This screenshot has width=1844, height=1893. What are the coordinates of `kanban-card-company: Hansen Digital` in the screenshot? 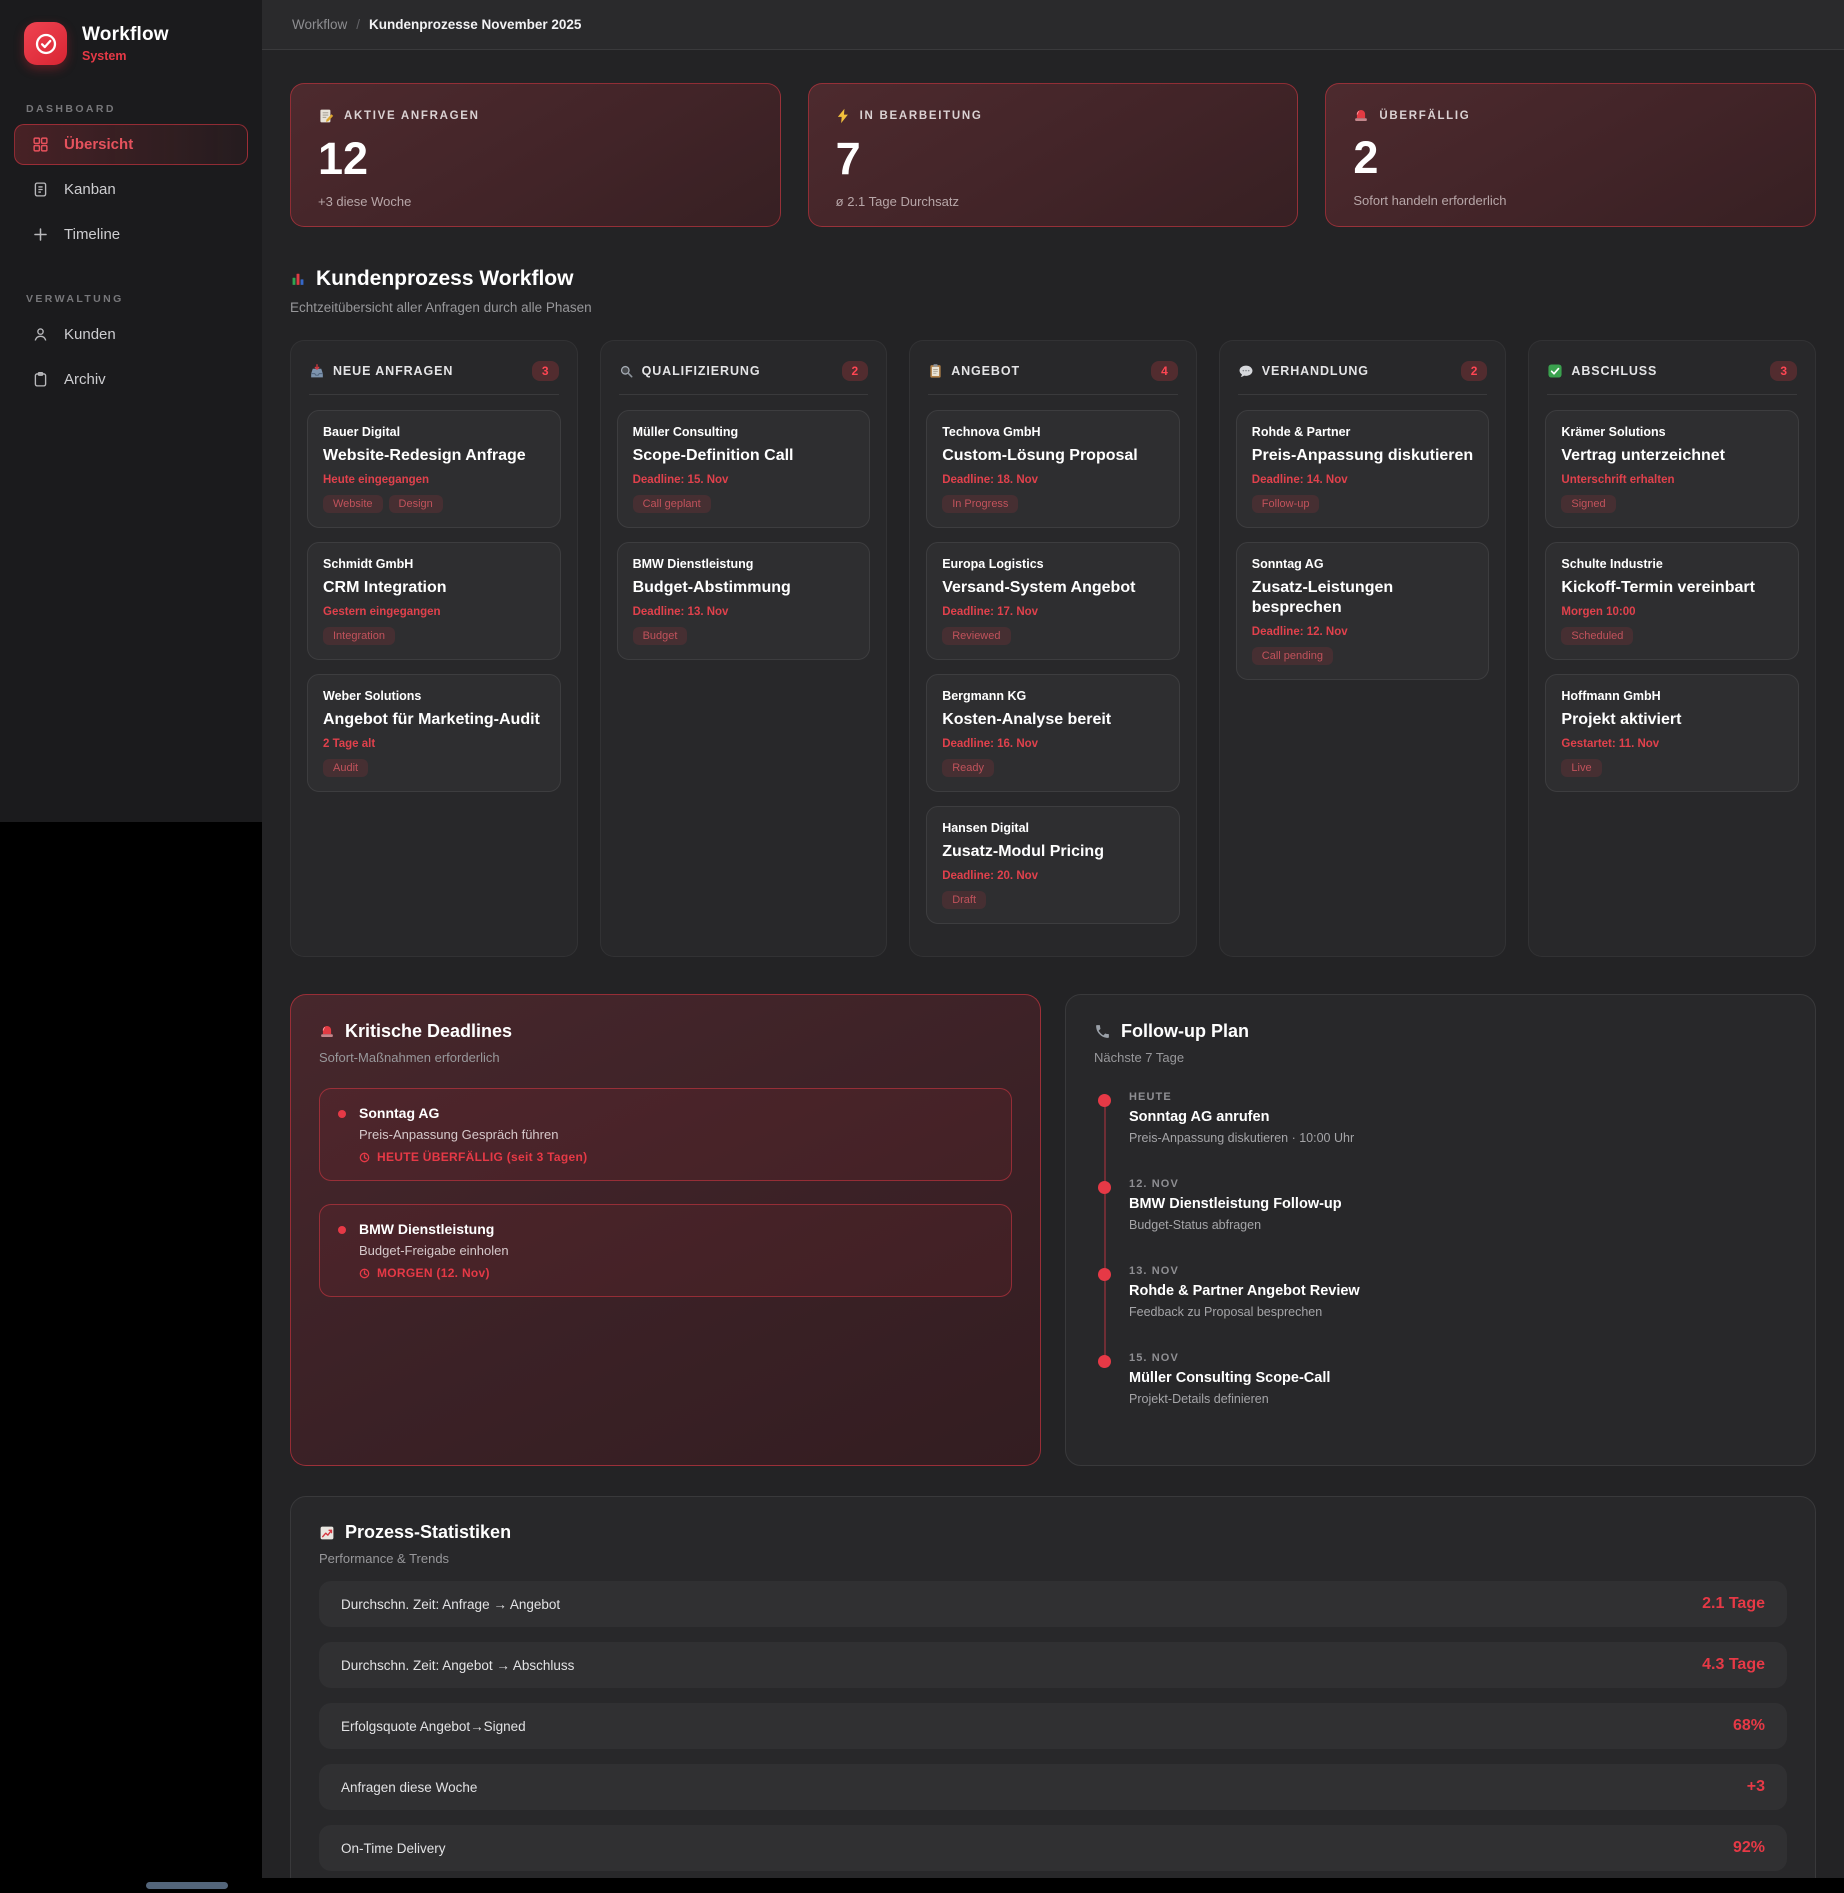 It's located at (986, 828).